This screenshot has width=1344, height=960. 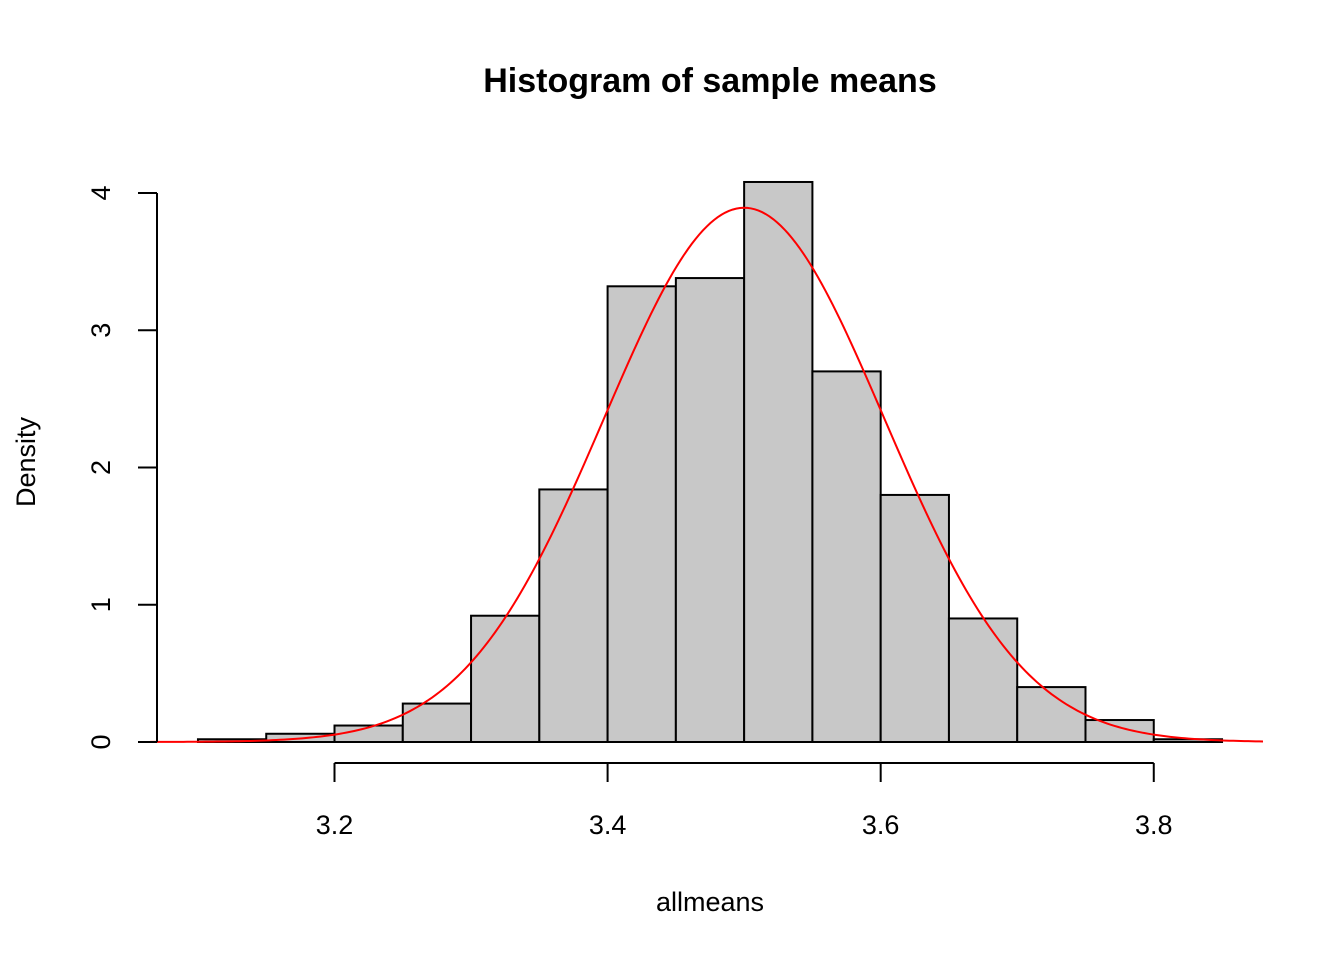 I want to click on x-axis: 3.2 3.4 3.6 3.8, so click(x=744, y=801).